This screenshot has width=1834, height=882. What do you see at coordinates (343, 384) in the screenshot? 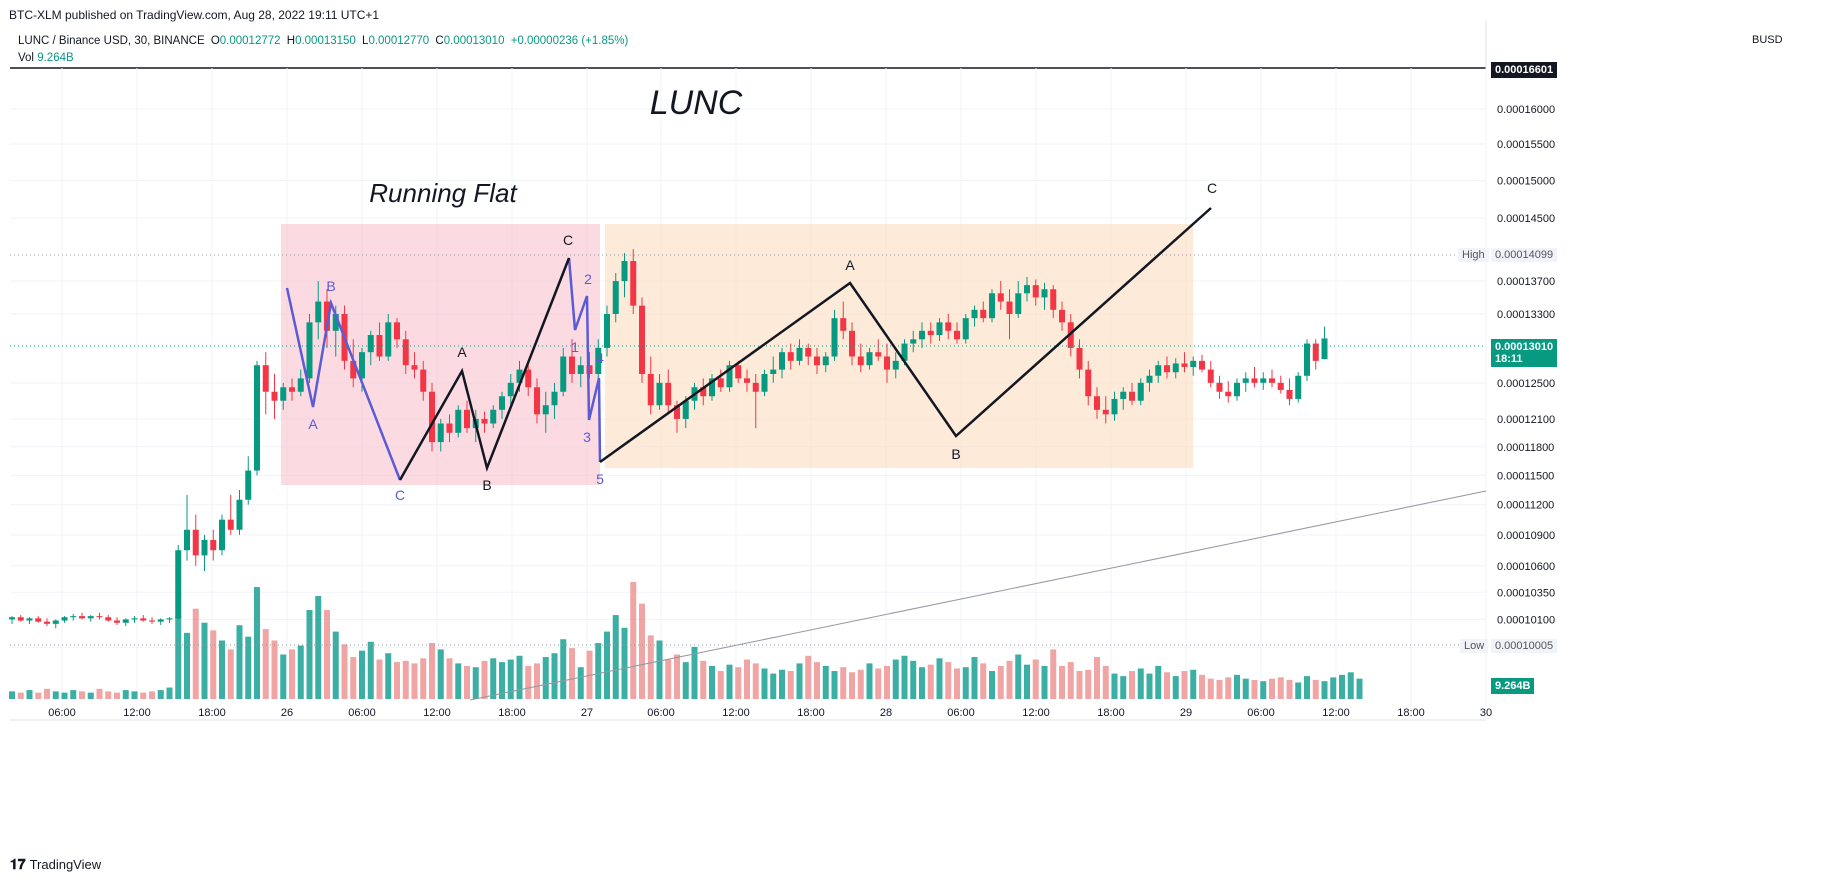
I see `blue-abc-wave` at bounding box center [343, 384].